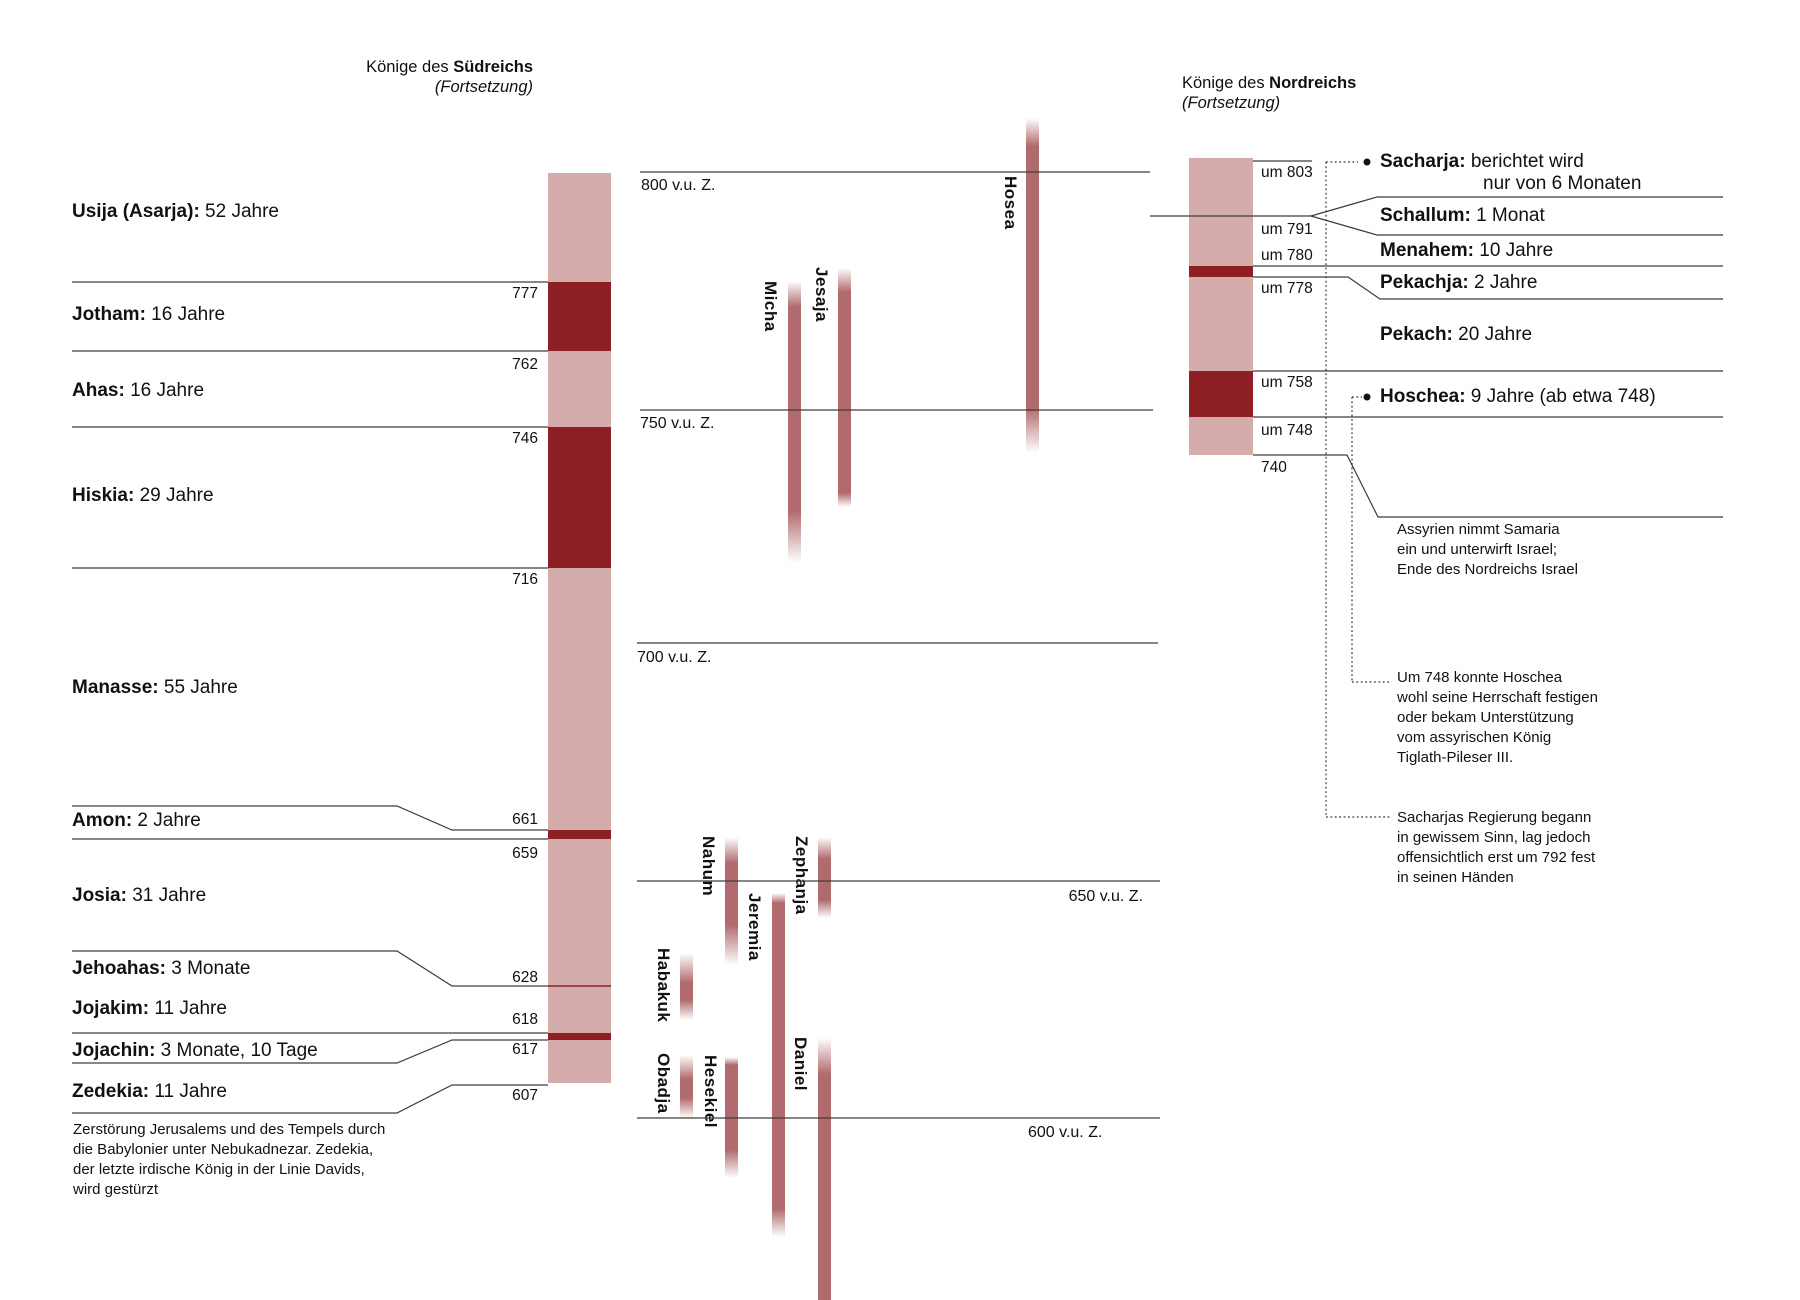  Describe the element at coordinates (525, 819) in the screenshot. I see `year-label-661: 661` at that location.